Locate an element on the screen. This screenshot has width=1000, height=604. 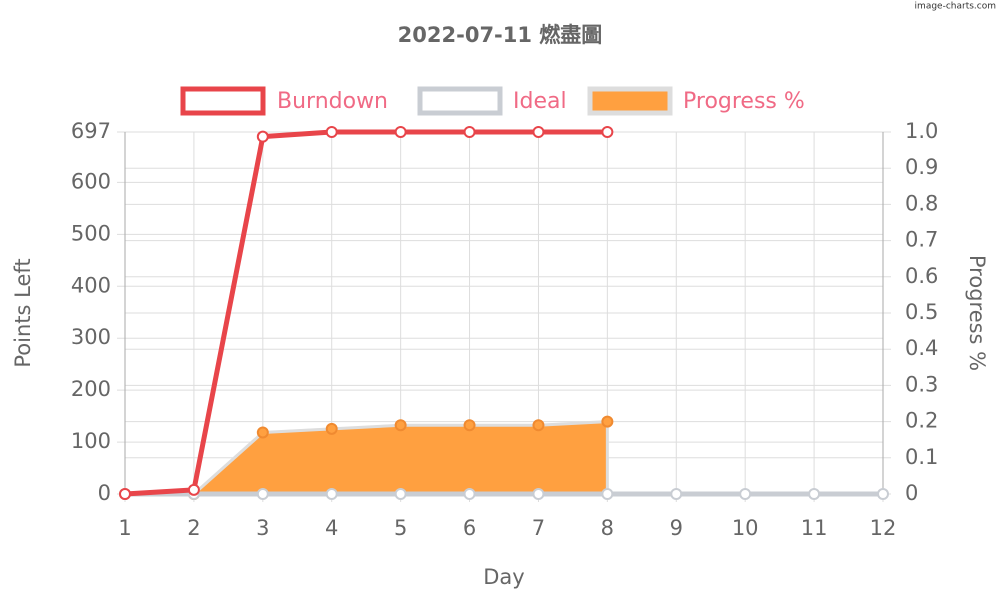
y2-axis-label: Progress % is located at coordinates (977, 313).